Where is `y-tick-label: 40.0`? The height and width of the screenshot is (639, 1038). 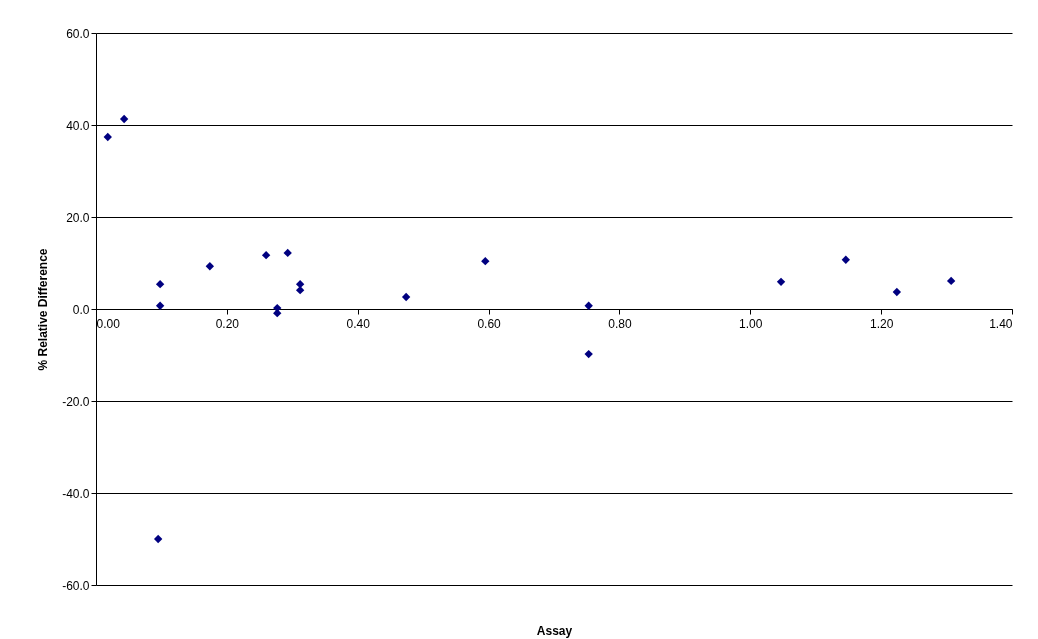 y-tick-label: 40.0 is located at coordinates (78, 125).